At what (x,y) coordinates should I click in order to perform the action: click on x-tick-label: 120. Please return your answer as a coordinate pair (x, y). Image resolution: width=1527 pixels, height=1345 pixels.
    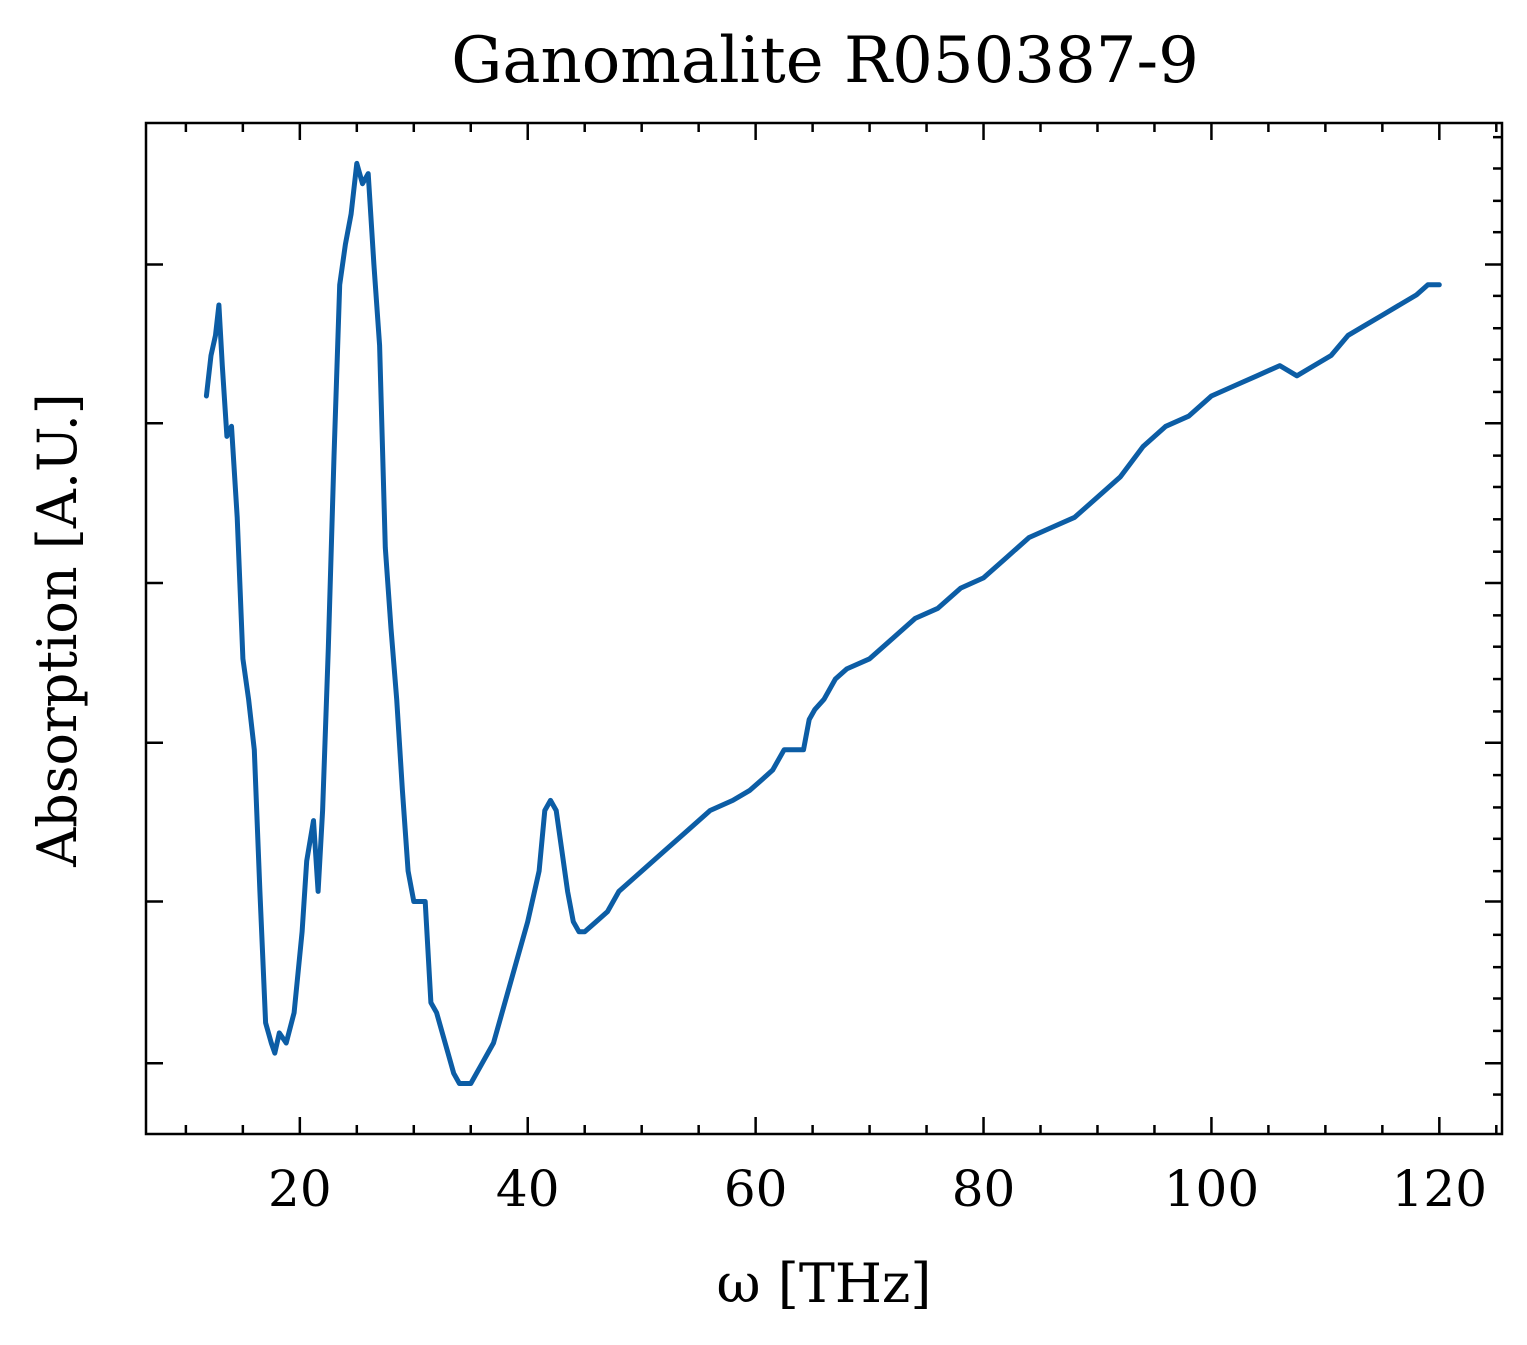
    Looking at the image, I should click on (1439, 1189).